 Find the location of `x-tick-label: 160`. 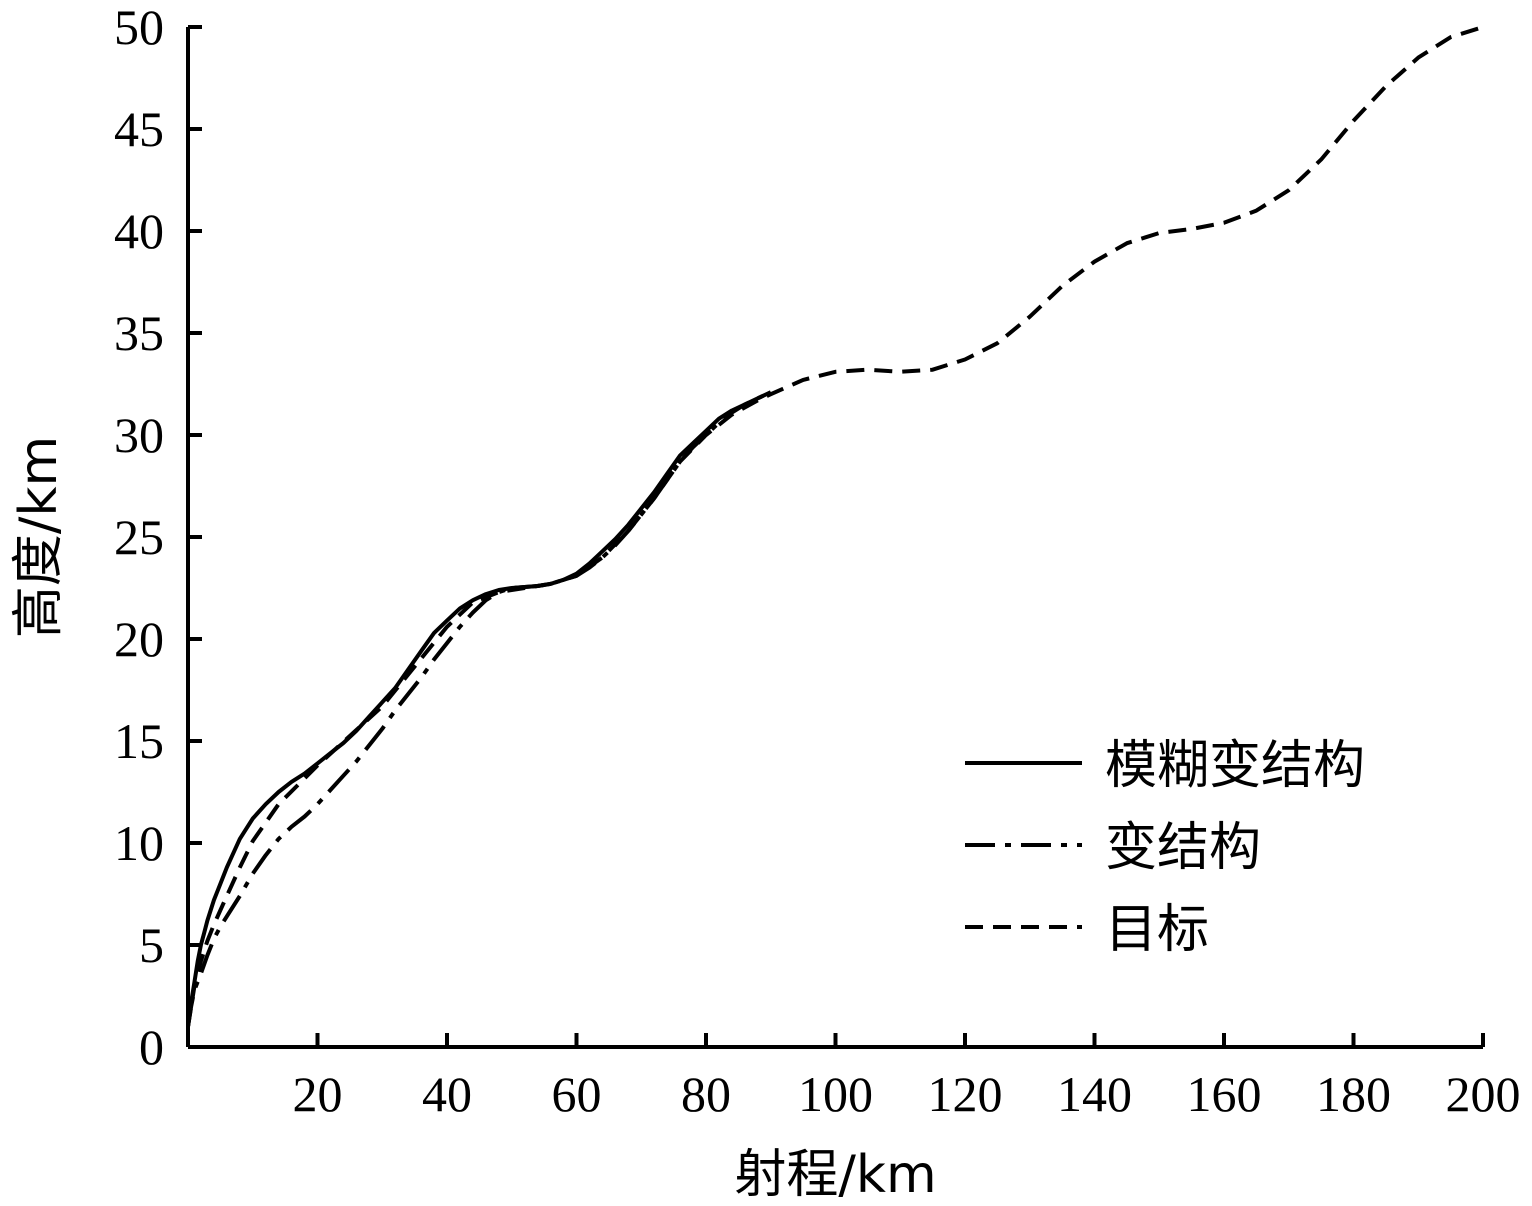

x-tick-label: 160 is located at coordinates (1224, 1094).